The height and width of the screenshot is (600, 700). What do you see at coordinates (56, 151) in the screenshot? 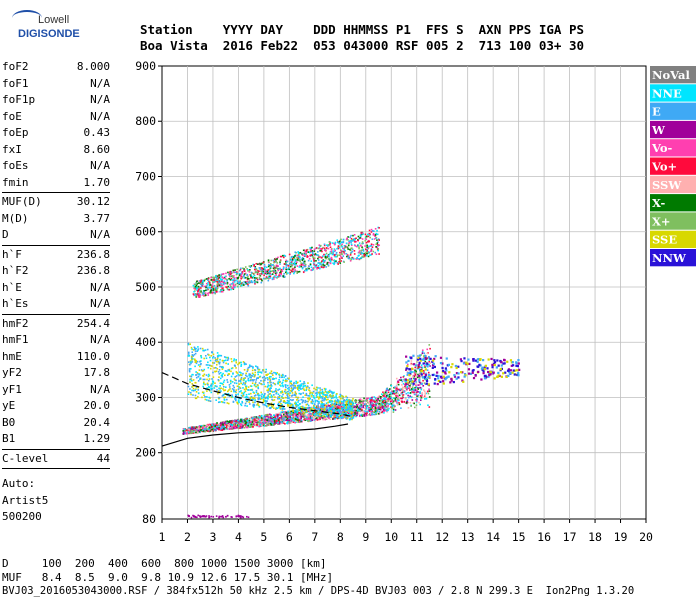
I see `param-row: fxI 8.60` at bounding box center [56, 151].